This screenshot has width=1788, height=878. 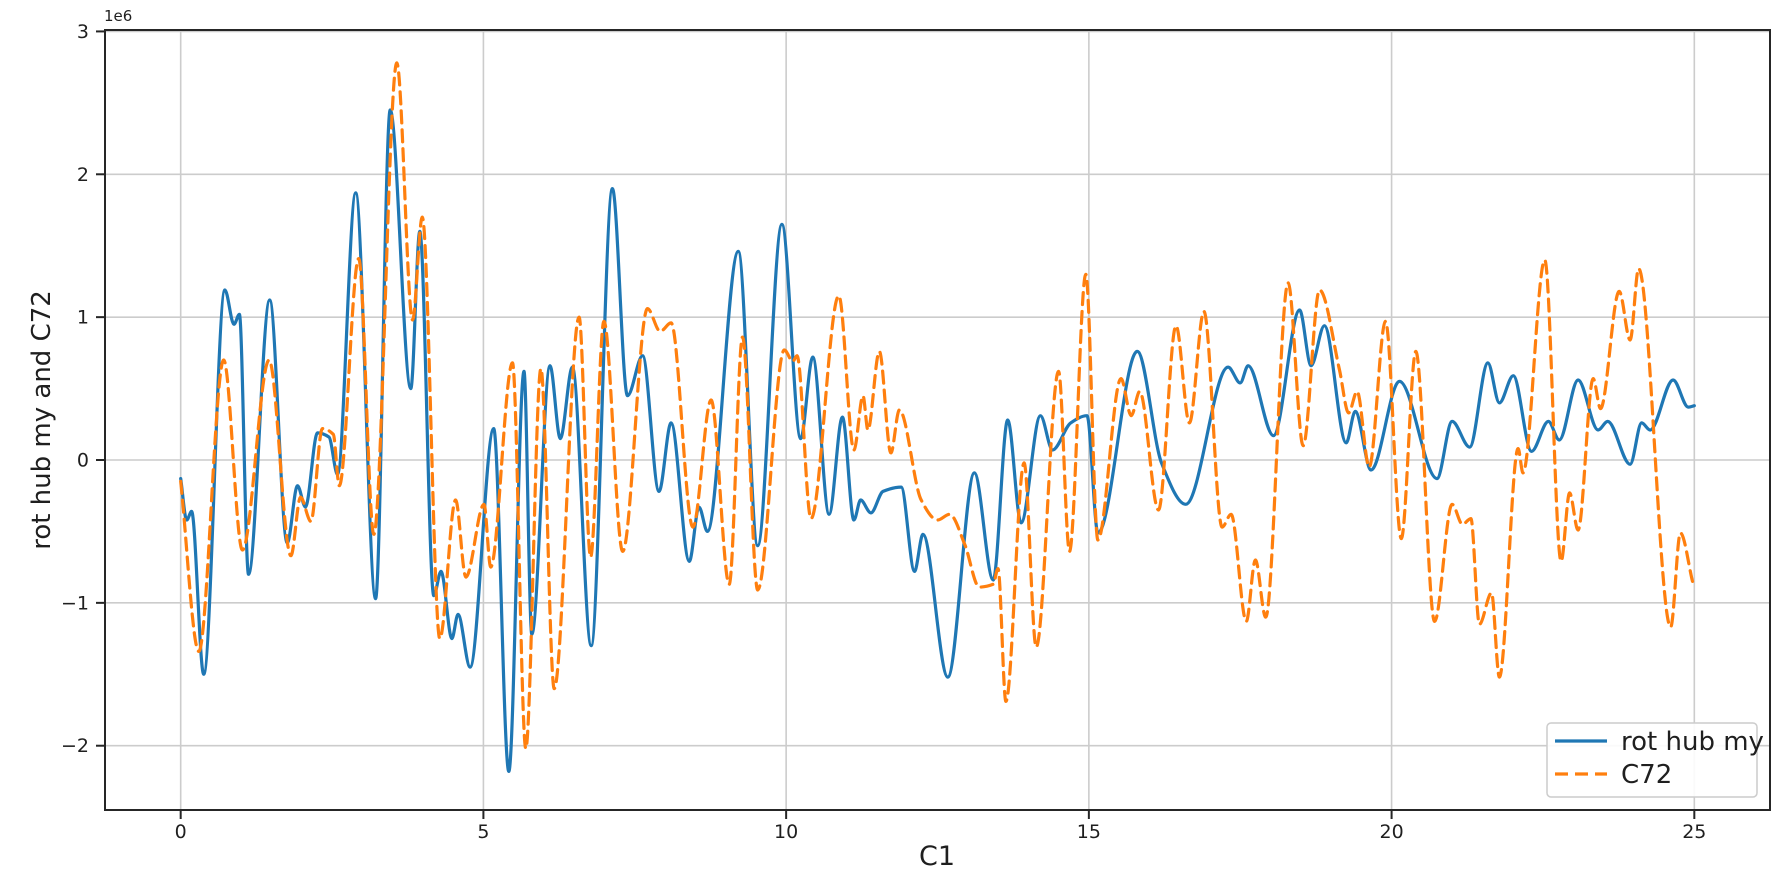 What do you see at coordinates (937, 856) in the screenshot?
I see `x-axis-label: C1` at bounding box center [937, 856].